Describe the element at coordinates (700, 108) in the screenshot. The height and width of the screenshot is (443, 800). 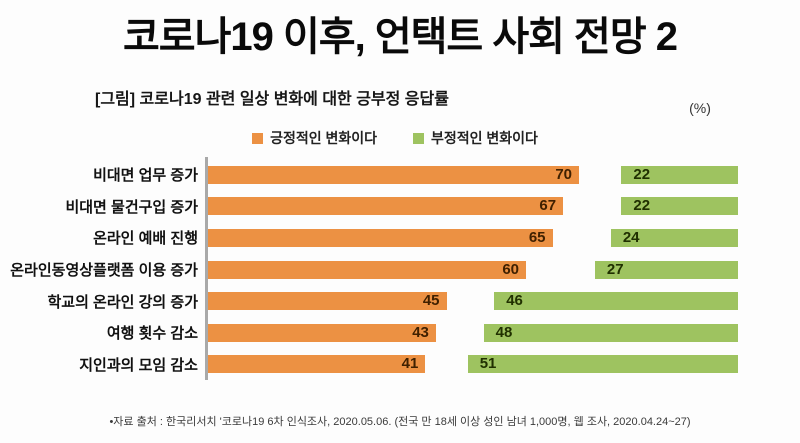
I see `unit-label: (%)` at that location.